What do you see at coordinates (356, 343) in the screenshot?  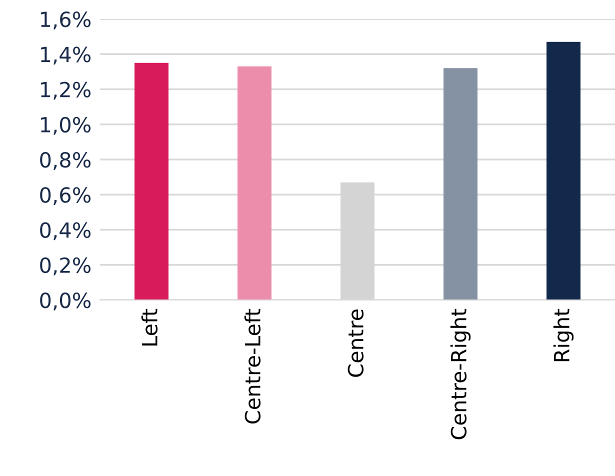 I see `x-tick-label: Centre` at bounding box center [356, 343].